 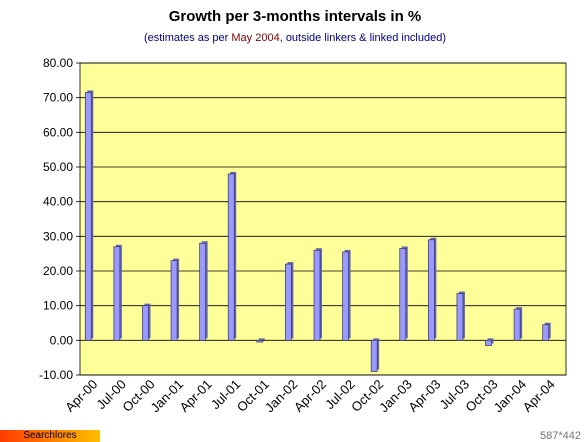 What do you see at coordinates (58, 202) in the screenshot?
I see `y-tick-label: 40.00` at bounding box center [58, 202].